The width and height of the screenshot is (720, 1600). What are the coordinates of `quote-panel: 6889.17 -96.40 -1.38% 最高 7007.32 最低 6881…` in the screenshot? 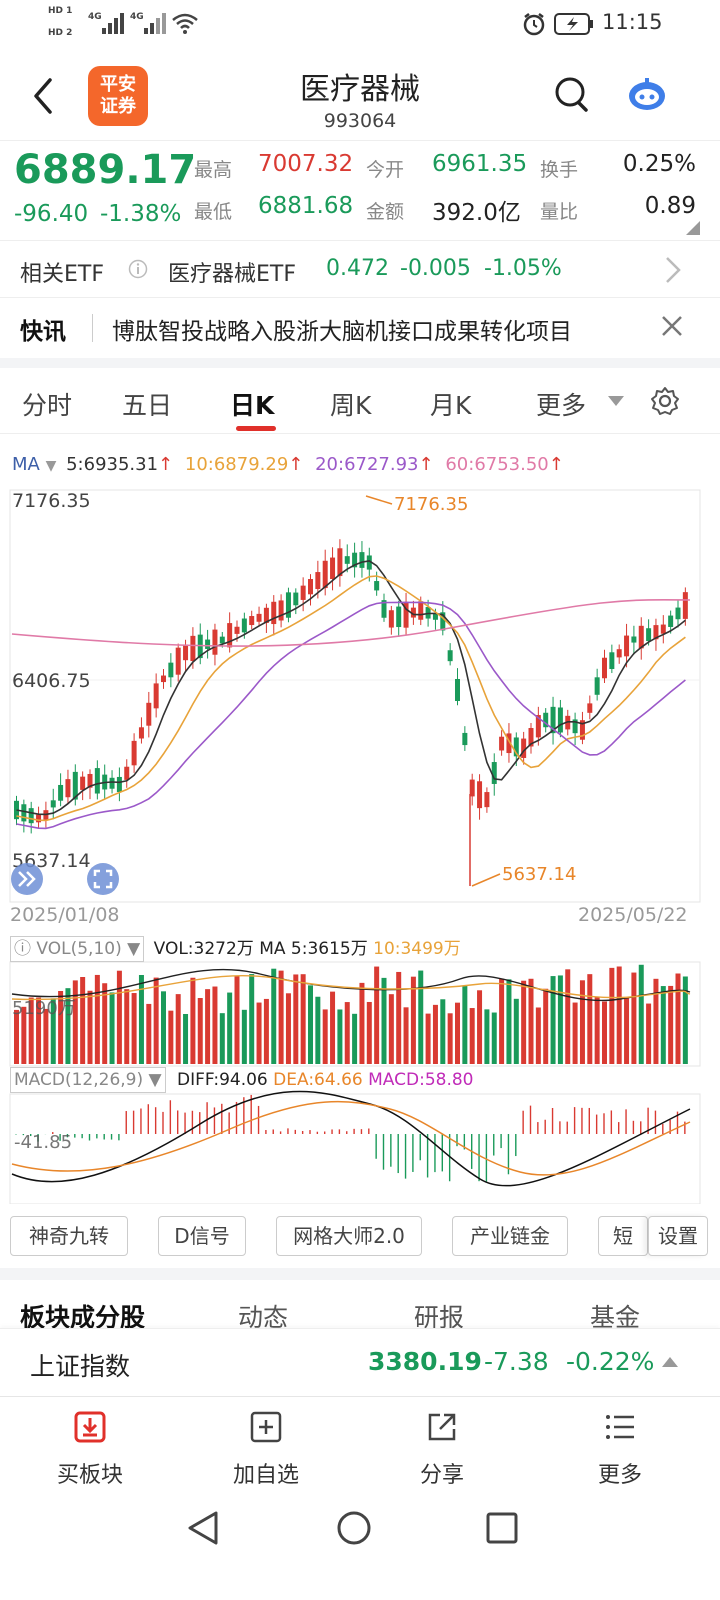 It's located at (360, 190).